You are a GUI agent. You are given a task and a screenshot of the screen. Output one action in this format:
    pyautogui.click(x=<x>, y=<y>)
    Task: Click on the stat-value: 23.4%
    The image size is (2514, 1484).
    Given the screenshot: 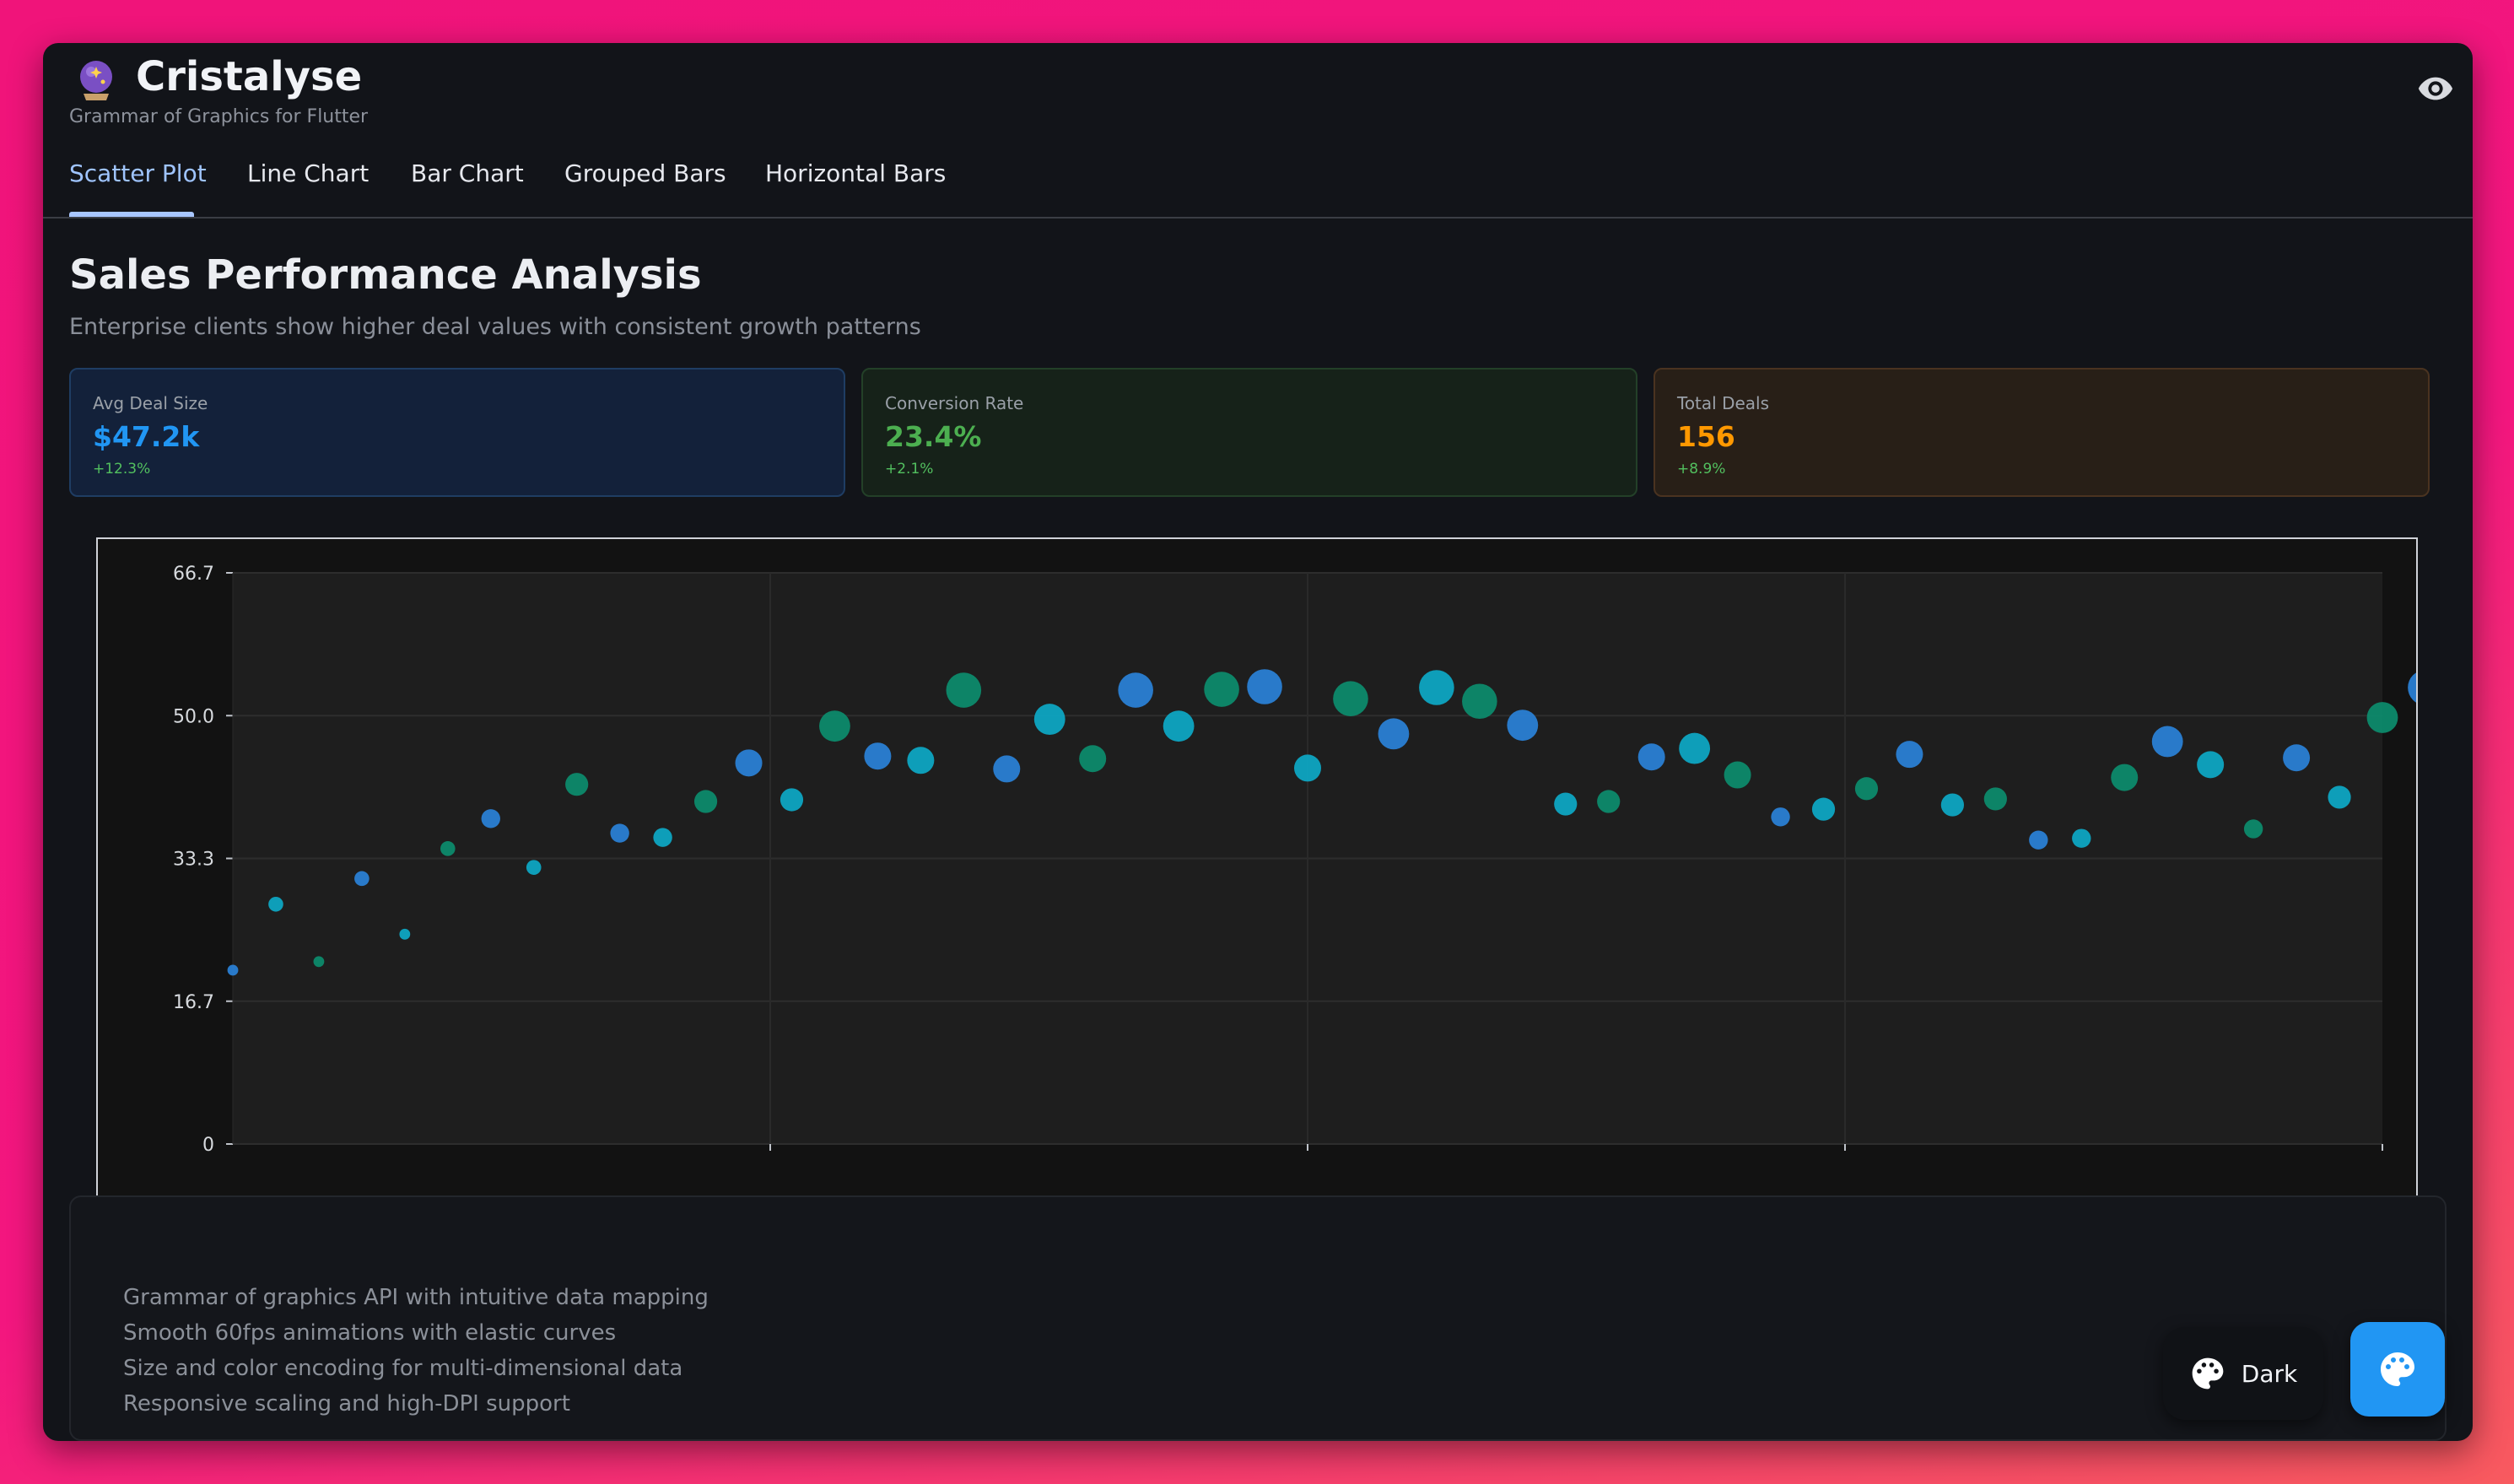 What is the action you would take?
    pyautogui.click(x=933, y=436)
    